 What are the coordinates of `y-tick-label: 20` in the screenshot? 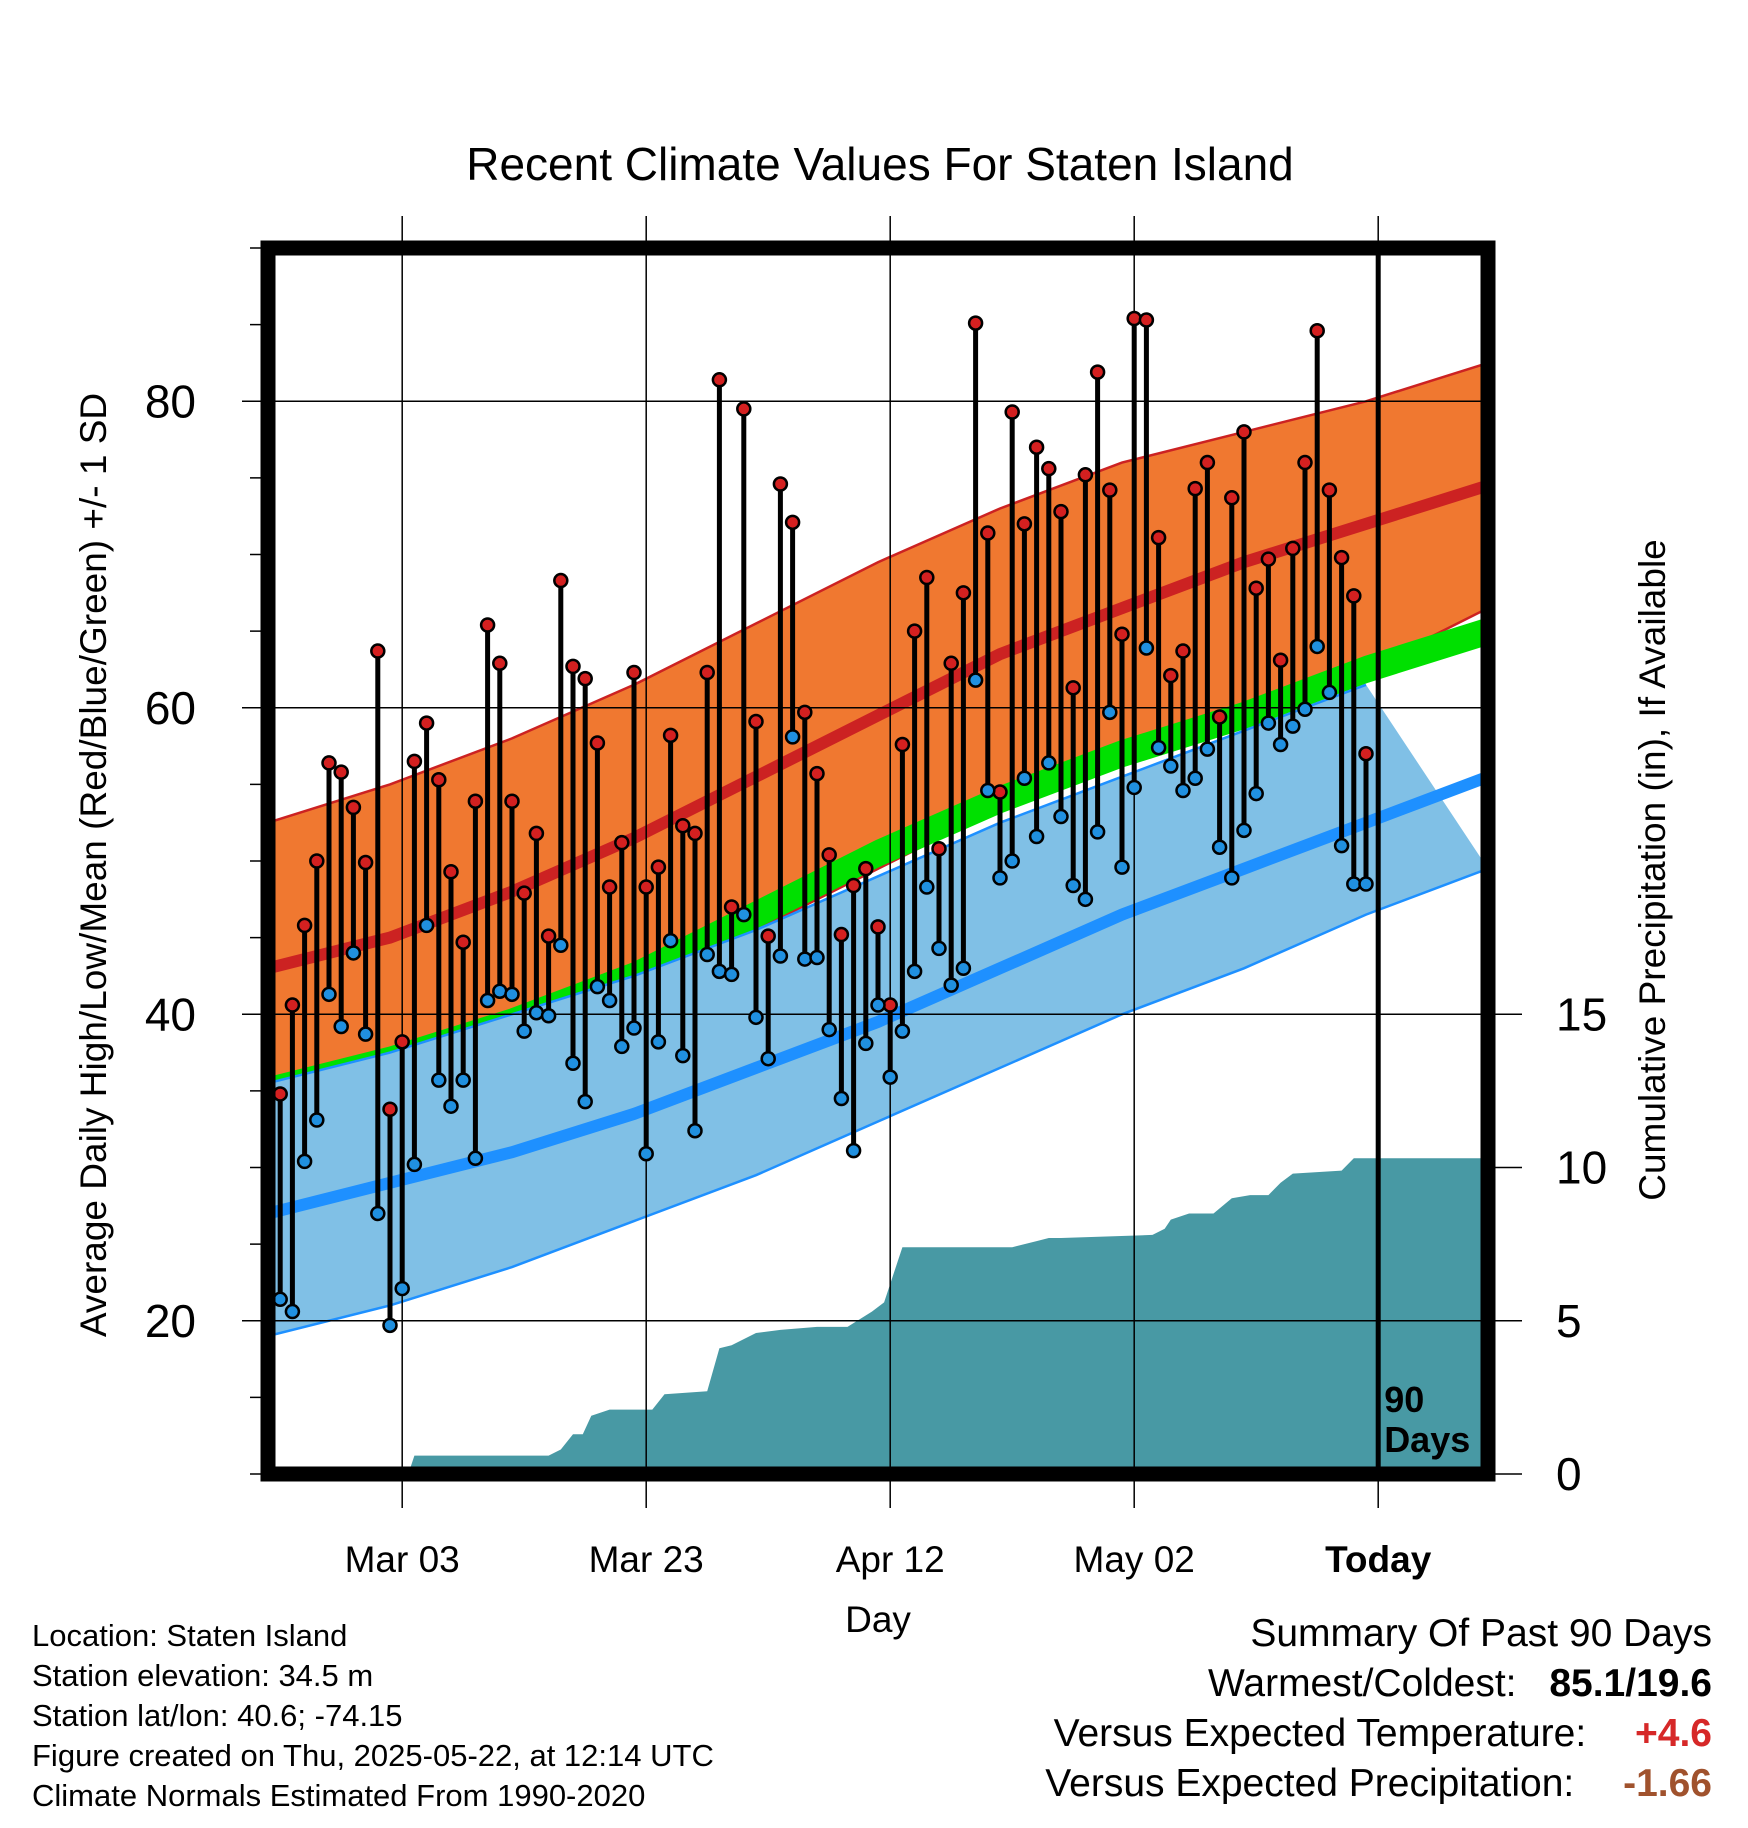 It's located at (170, 1321).